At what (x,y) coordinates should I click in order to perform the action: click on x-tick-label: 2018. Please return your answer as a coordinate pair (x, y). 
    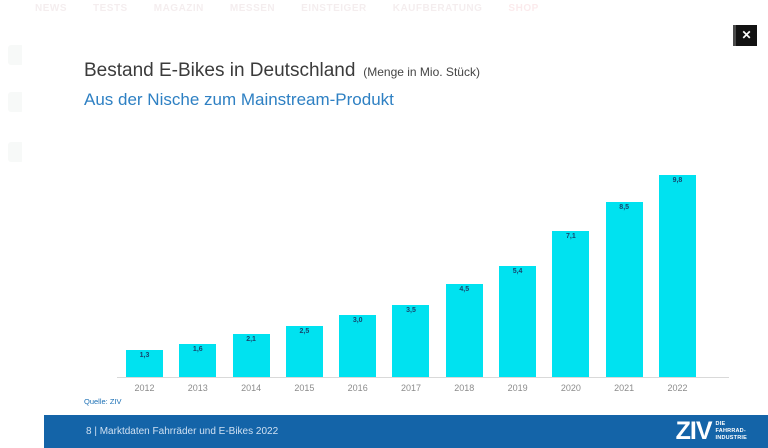
    Looking at the image, I should click on (464, 388).